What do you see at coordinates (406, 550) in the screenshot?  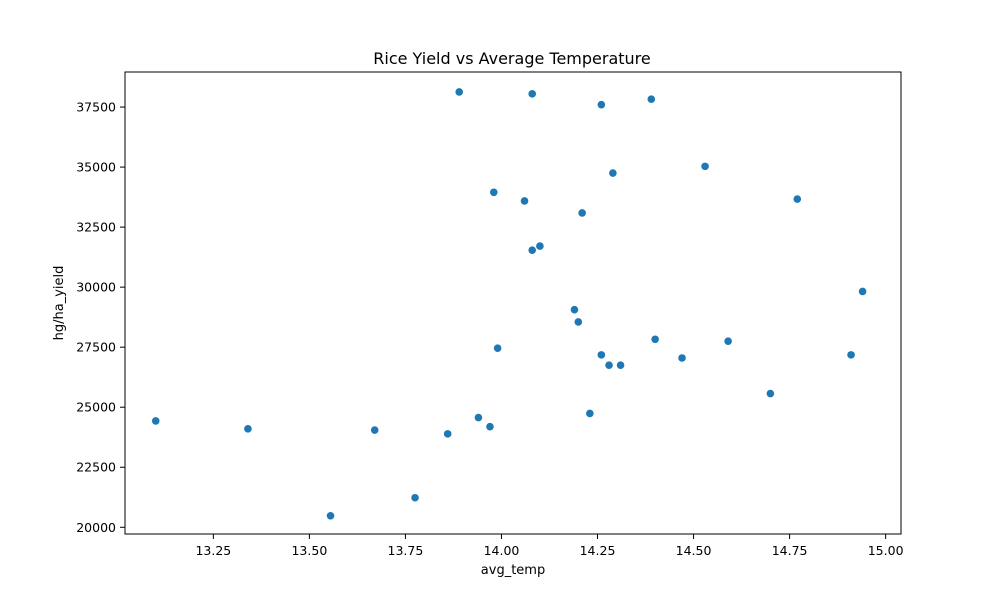 I see `x-tick-label: 13.75` at bounding box center [406, 550].